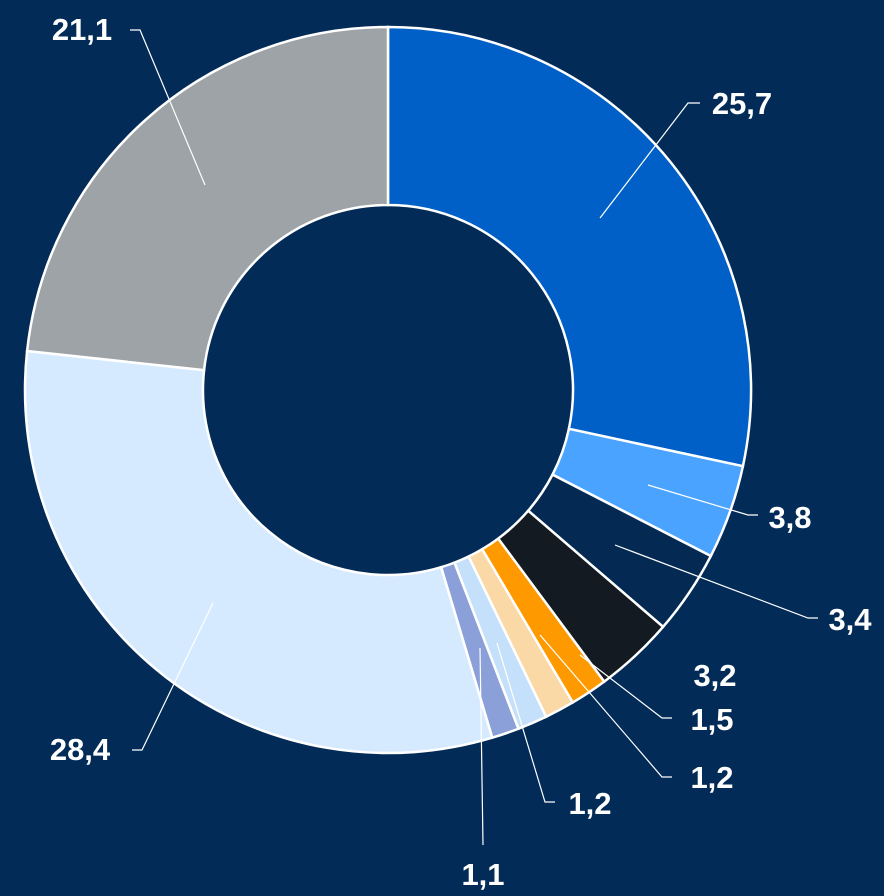 The height and width of the screenshot is (896, 884). Describe the element at coordinates (482, 874) in the screenshot. I see `data-label: 1,1` at that location.